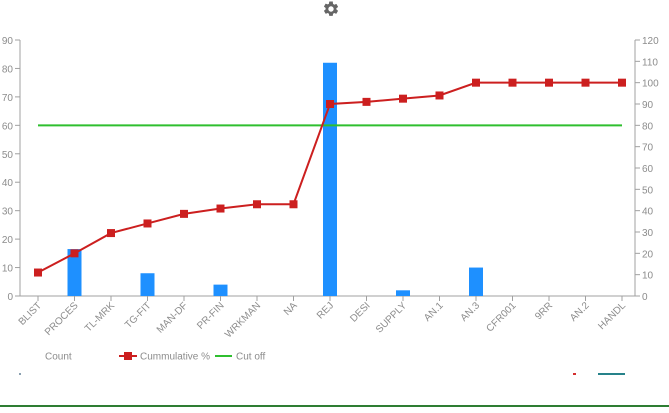 Image resolution: width=669 pixels, height=413 pixels. Describe the element at coordinates (172, 317) in the screenshot. I see `x-tick-label: MAN-DF` at that location.